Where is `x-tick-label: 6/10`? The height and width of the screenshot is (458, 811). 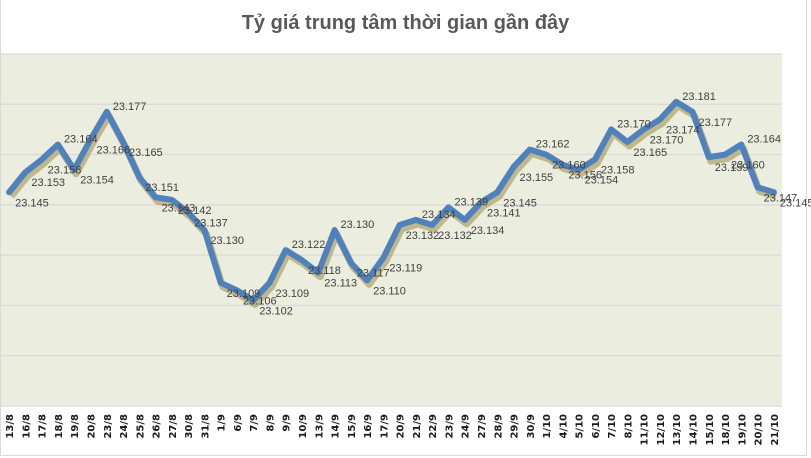
x-tick-label: 6/10 is located at coordinates (596, 426).